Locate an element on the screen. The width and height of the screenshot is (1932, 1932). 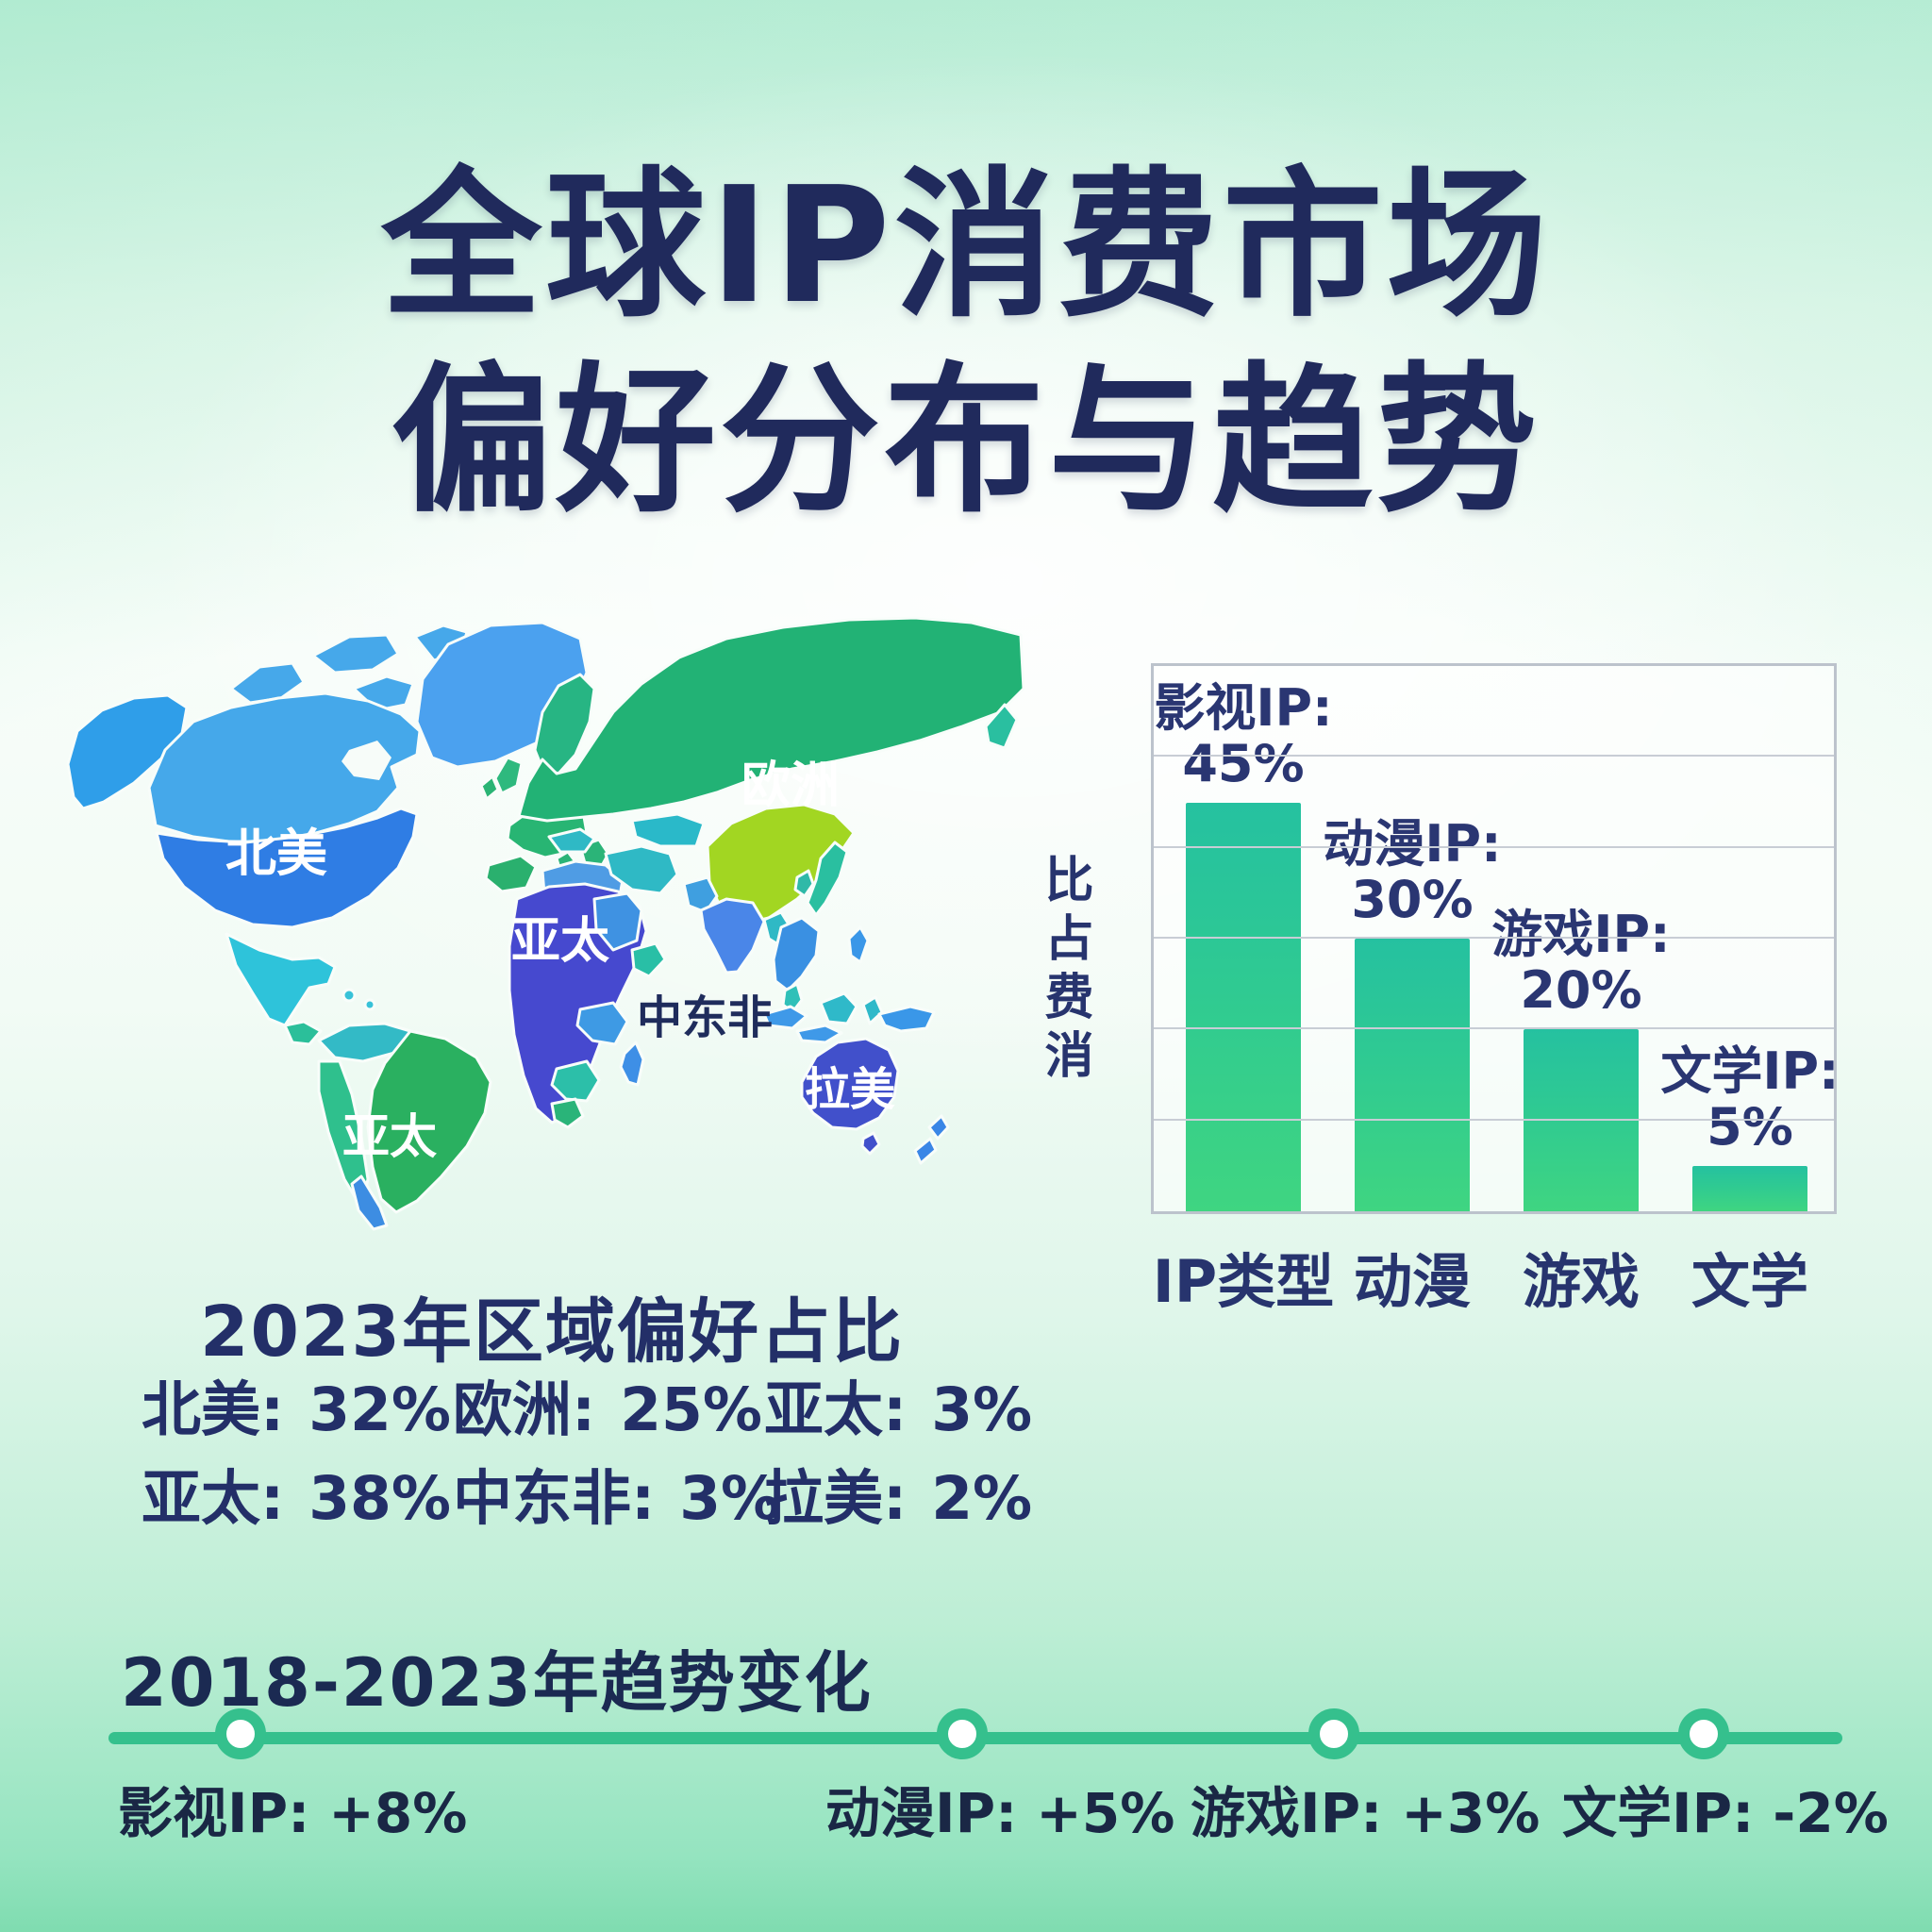
bar-annotation-value: 5% is located at coordinates (1750, 1126).